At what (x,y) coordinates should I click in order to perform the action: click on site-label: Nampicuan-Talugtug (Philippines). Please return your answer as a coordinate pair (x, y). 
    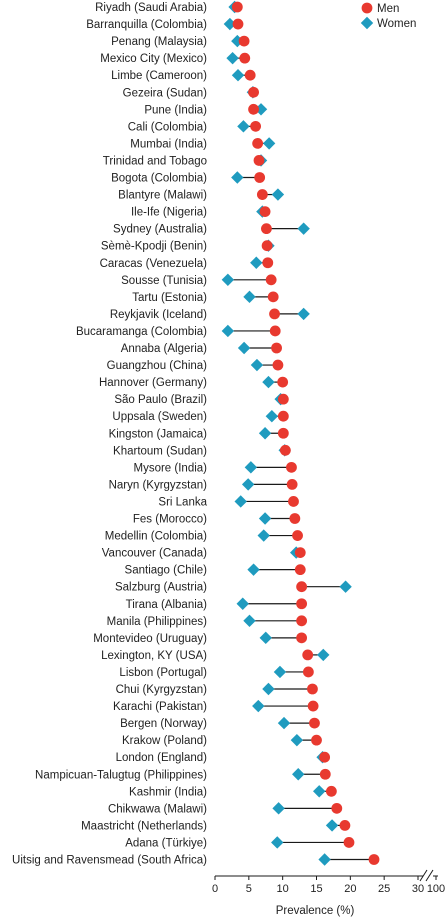
    Looking at the image, I should click on (121, 775).